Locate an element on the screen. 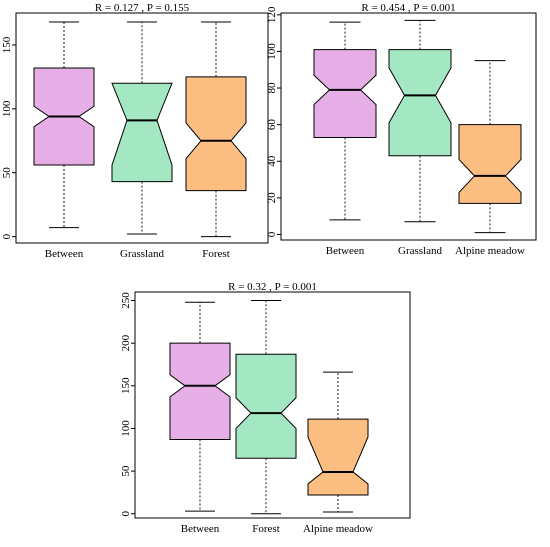  y-tick-label: 60 is located at coordinates (272, 125).